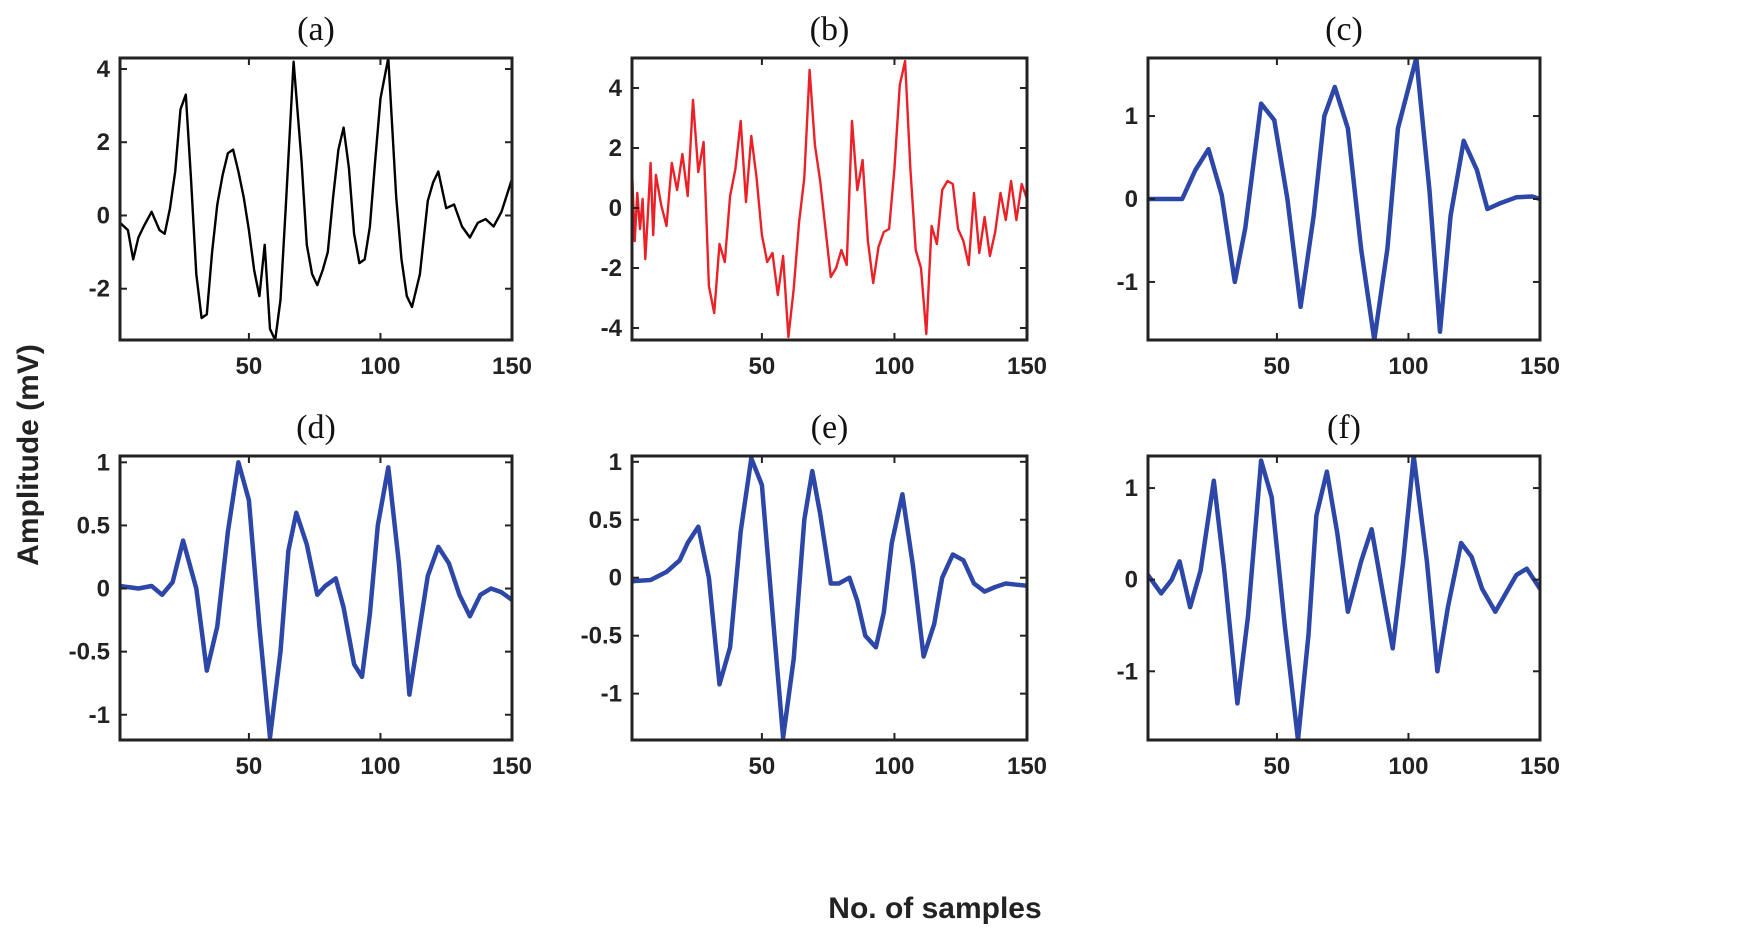 The image size is (1750, 934). I want to click on panel-title: (d), so click(316, 427).